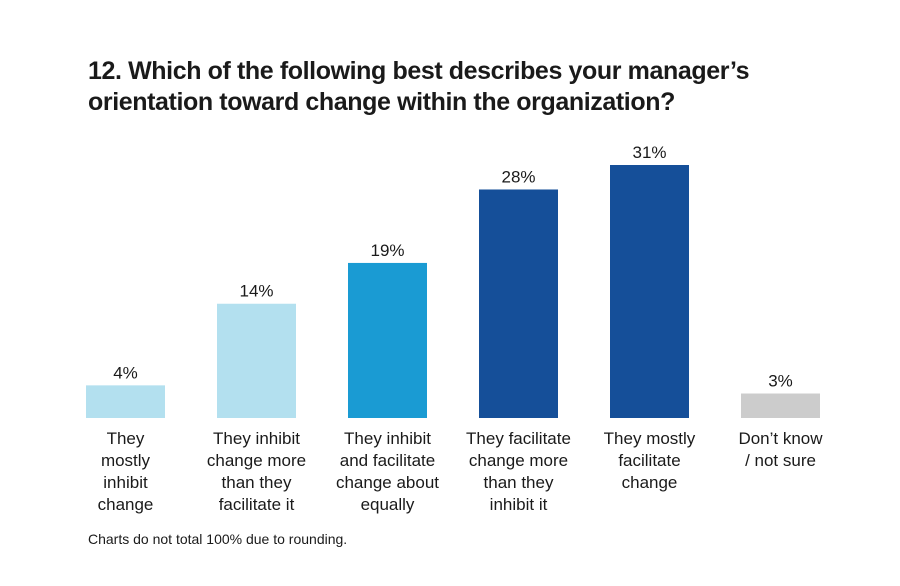 This screenshot has width=900, height=586. What do you see at coordinates (780, 449) in the screenshot?
I see `category-label-5: Don’t know / not sure` at bounding box center [780, 449].